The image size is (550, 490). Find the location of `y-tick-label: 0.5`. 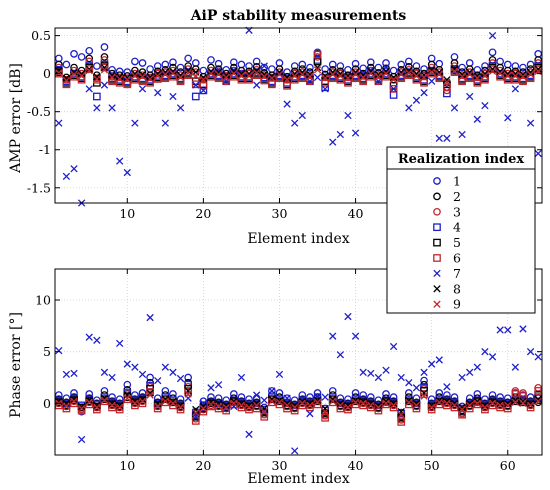

y-tick-label: 0.5 is located at coordinates (41, 35).